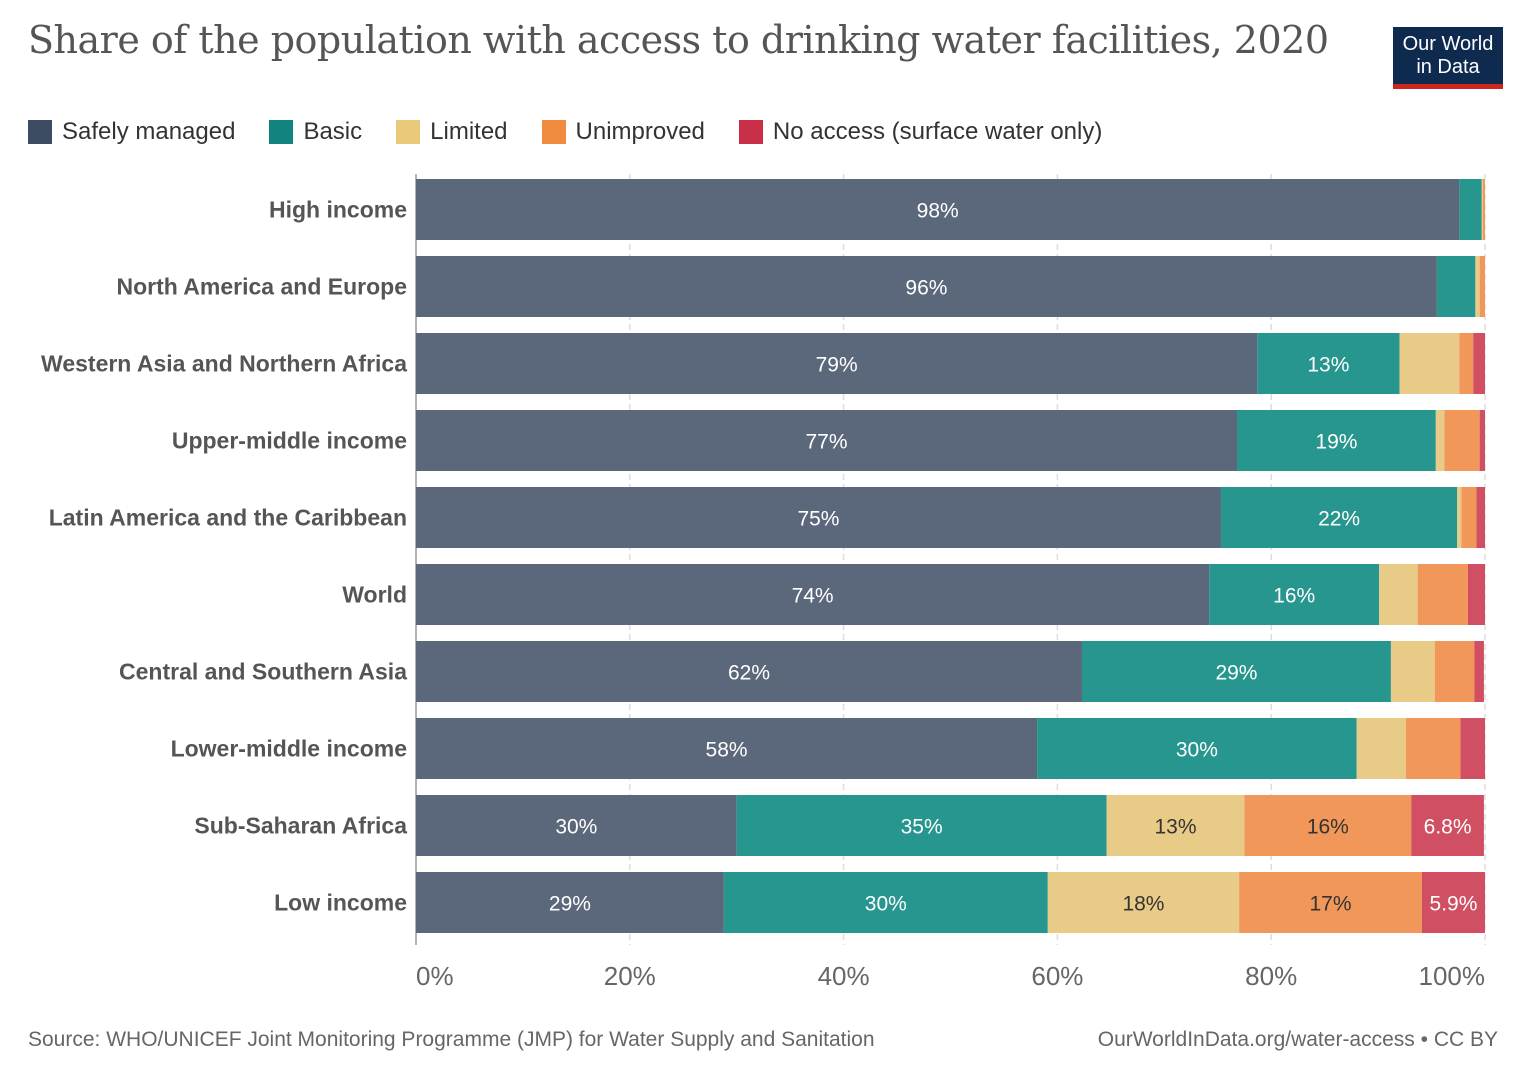 The width and height of the screenshot is (1530, 1080). Describe the element at coordinates (338, 210) in the screenshot. I see `category-label: High income` at that location.